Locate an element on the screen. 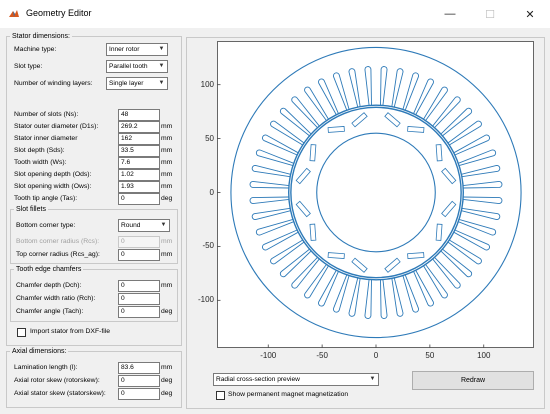 This screenshot has height=414, width=550. slot-opening-depth-input: 1.02 is located at coordinates (139, 175).